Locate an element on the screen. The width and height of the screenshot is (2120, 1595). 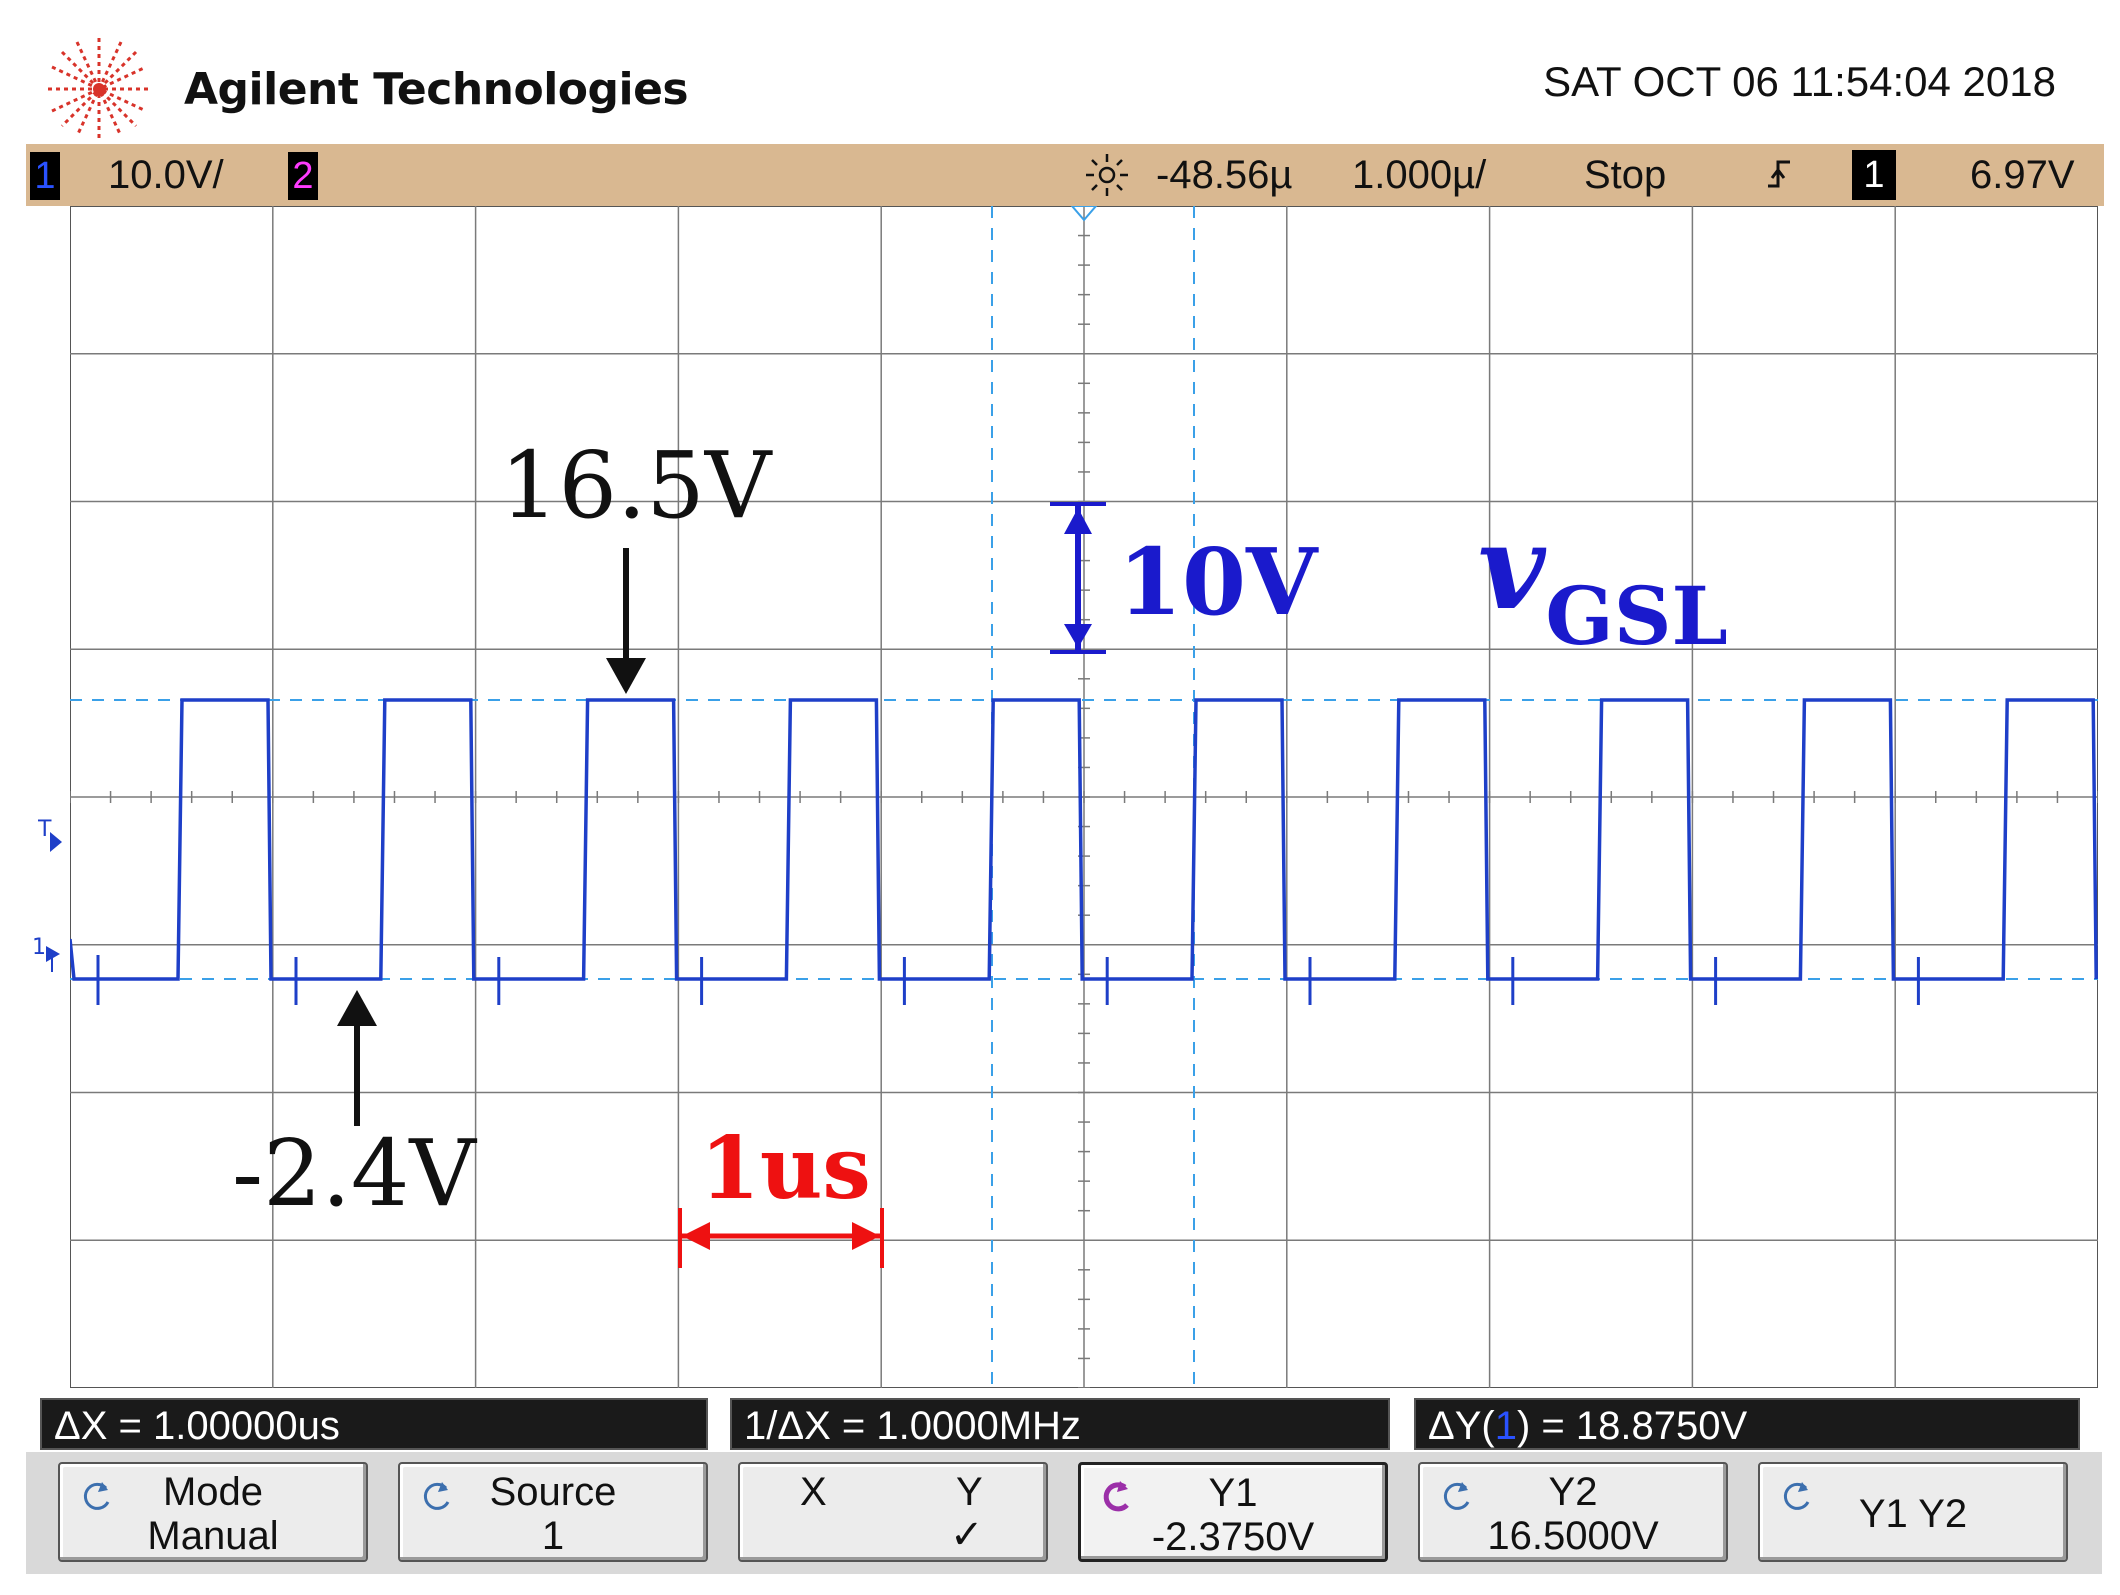
run-state: Stop is located at coordinates (1625, 175).